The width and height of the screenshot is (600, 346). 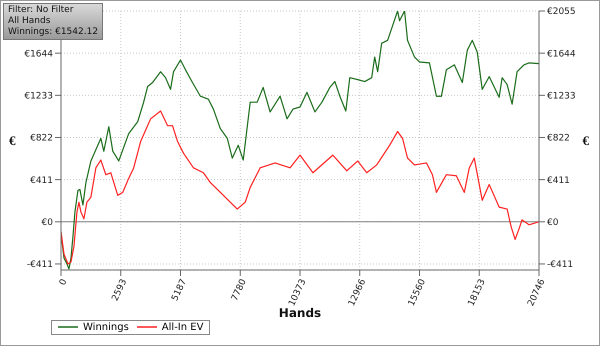 What do you see at coordinates (30, 21) in the screenshot?
I see `text: All Hands` at bounding box center [30, 21].